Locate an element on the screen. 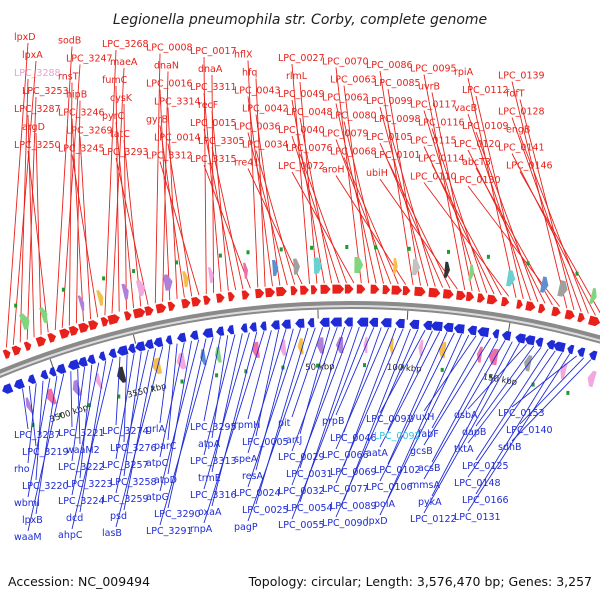 This screenshot has width=600, height=600. reverse-gene-label: LPC_0054 is located at coordinates (309, 508).